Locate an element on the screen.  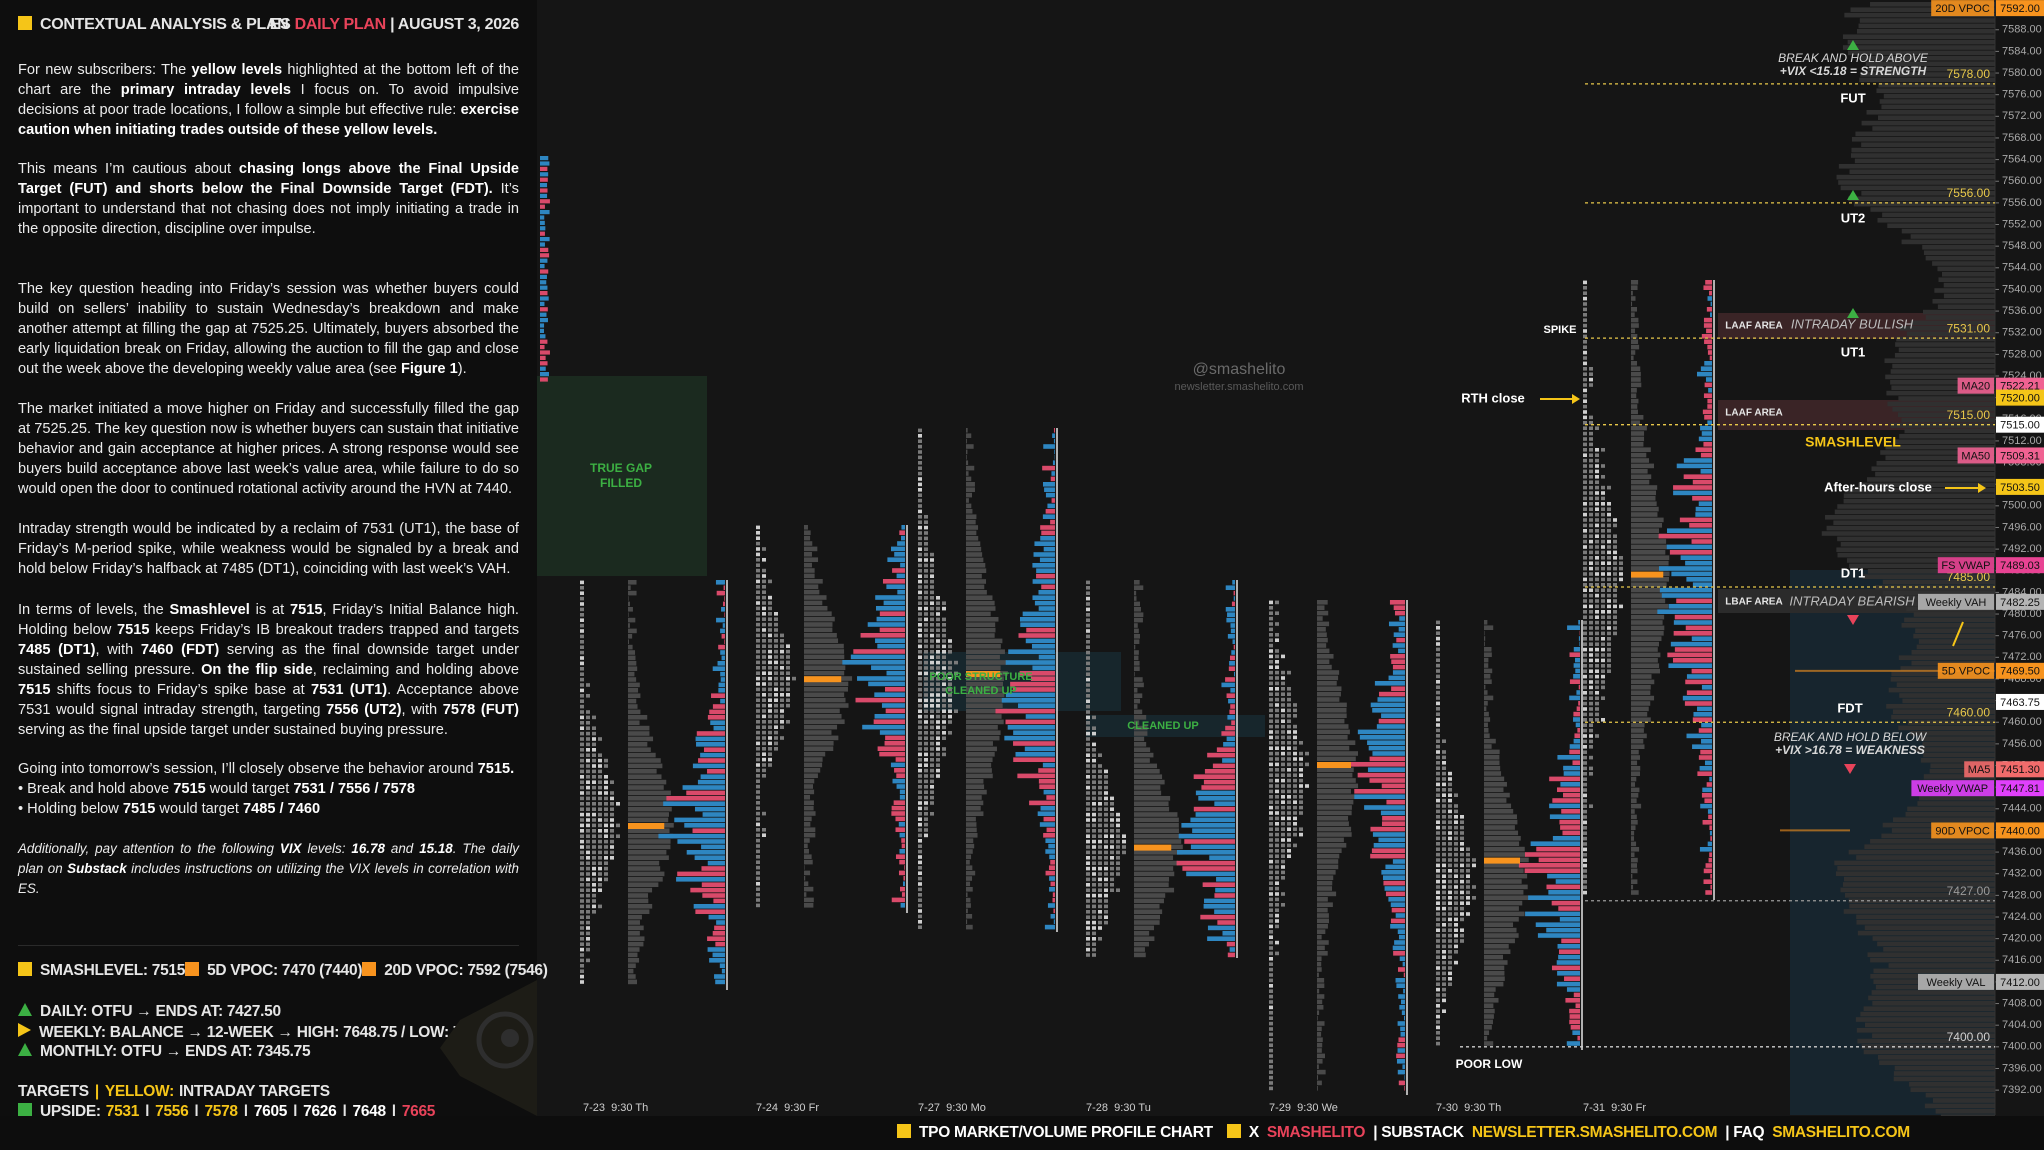
bold-text: 7515 is located at coordinates (34, 690).